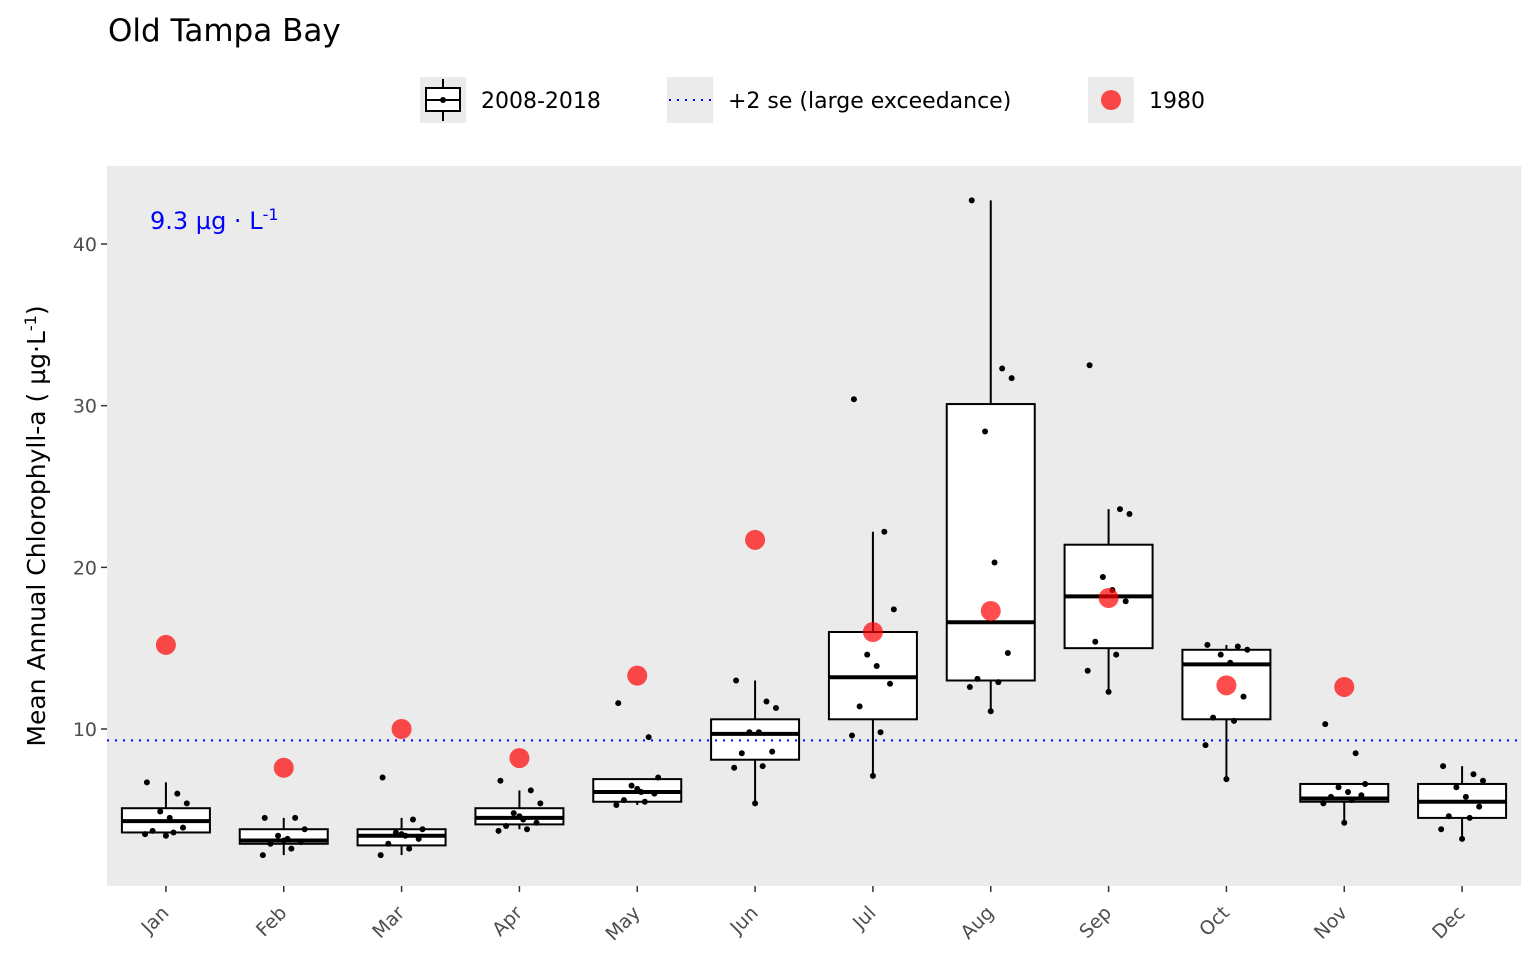 This screenshot has width=1536, height=960. What do you see at coordinates (1331, 923) in the screenshot?
I see `x-tick-label: Nov` at bounding box center [1331, 923].